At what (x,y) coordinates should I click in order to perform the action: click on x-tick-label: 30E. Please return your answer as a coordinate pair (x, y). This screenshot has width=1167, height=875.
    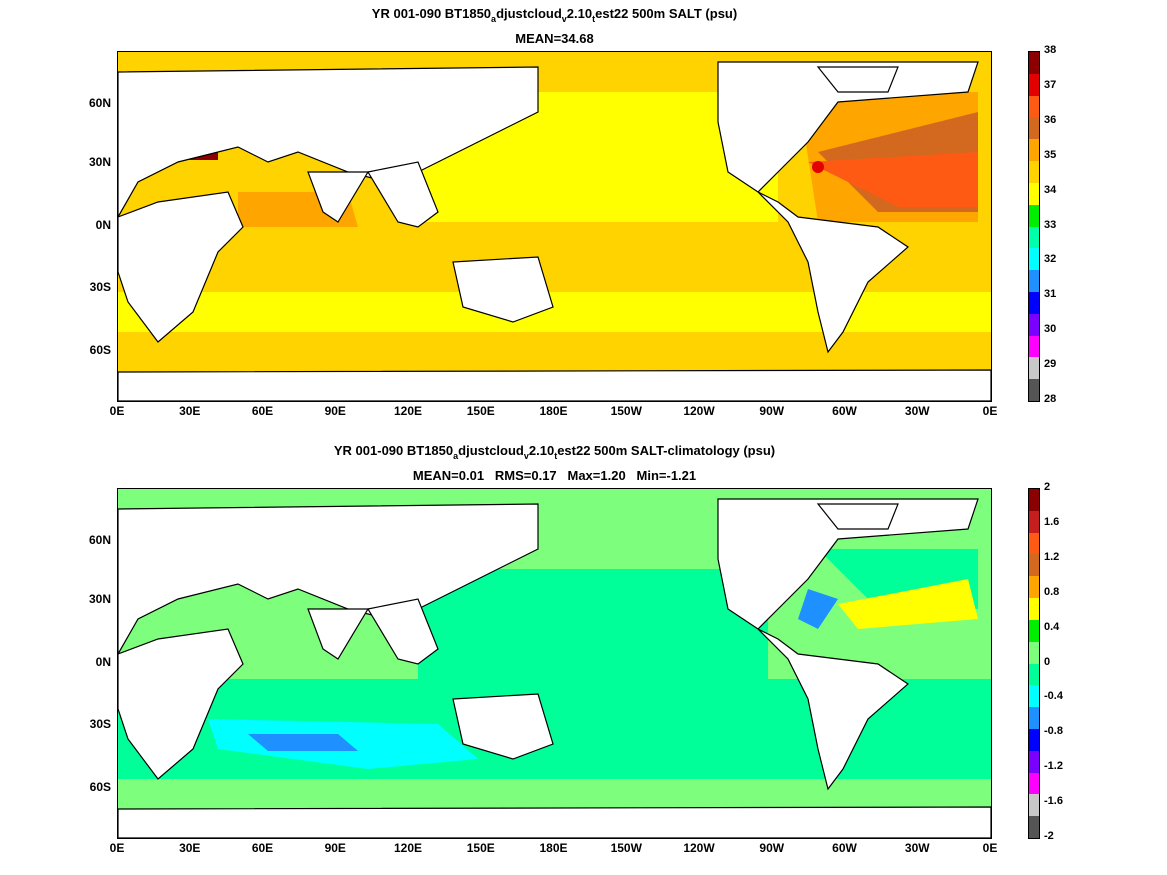
    Looking at the image, I should click on (190, 848).